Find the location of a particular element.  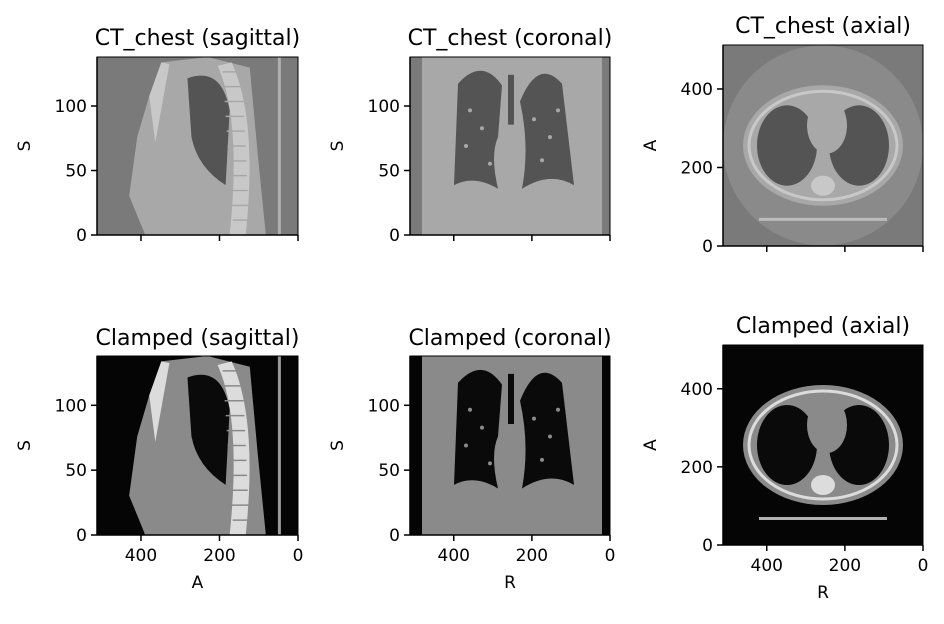

panel-clamped-coronal: 0 50 100 400 200 0 Clamped (coronal) S R is located at coordinates (471, 459).